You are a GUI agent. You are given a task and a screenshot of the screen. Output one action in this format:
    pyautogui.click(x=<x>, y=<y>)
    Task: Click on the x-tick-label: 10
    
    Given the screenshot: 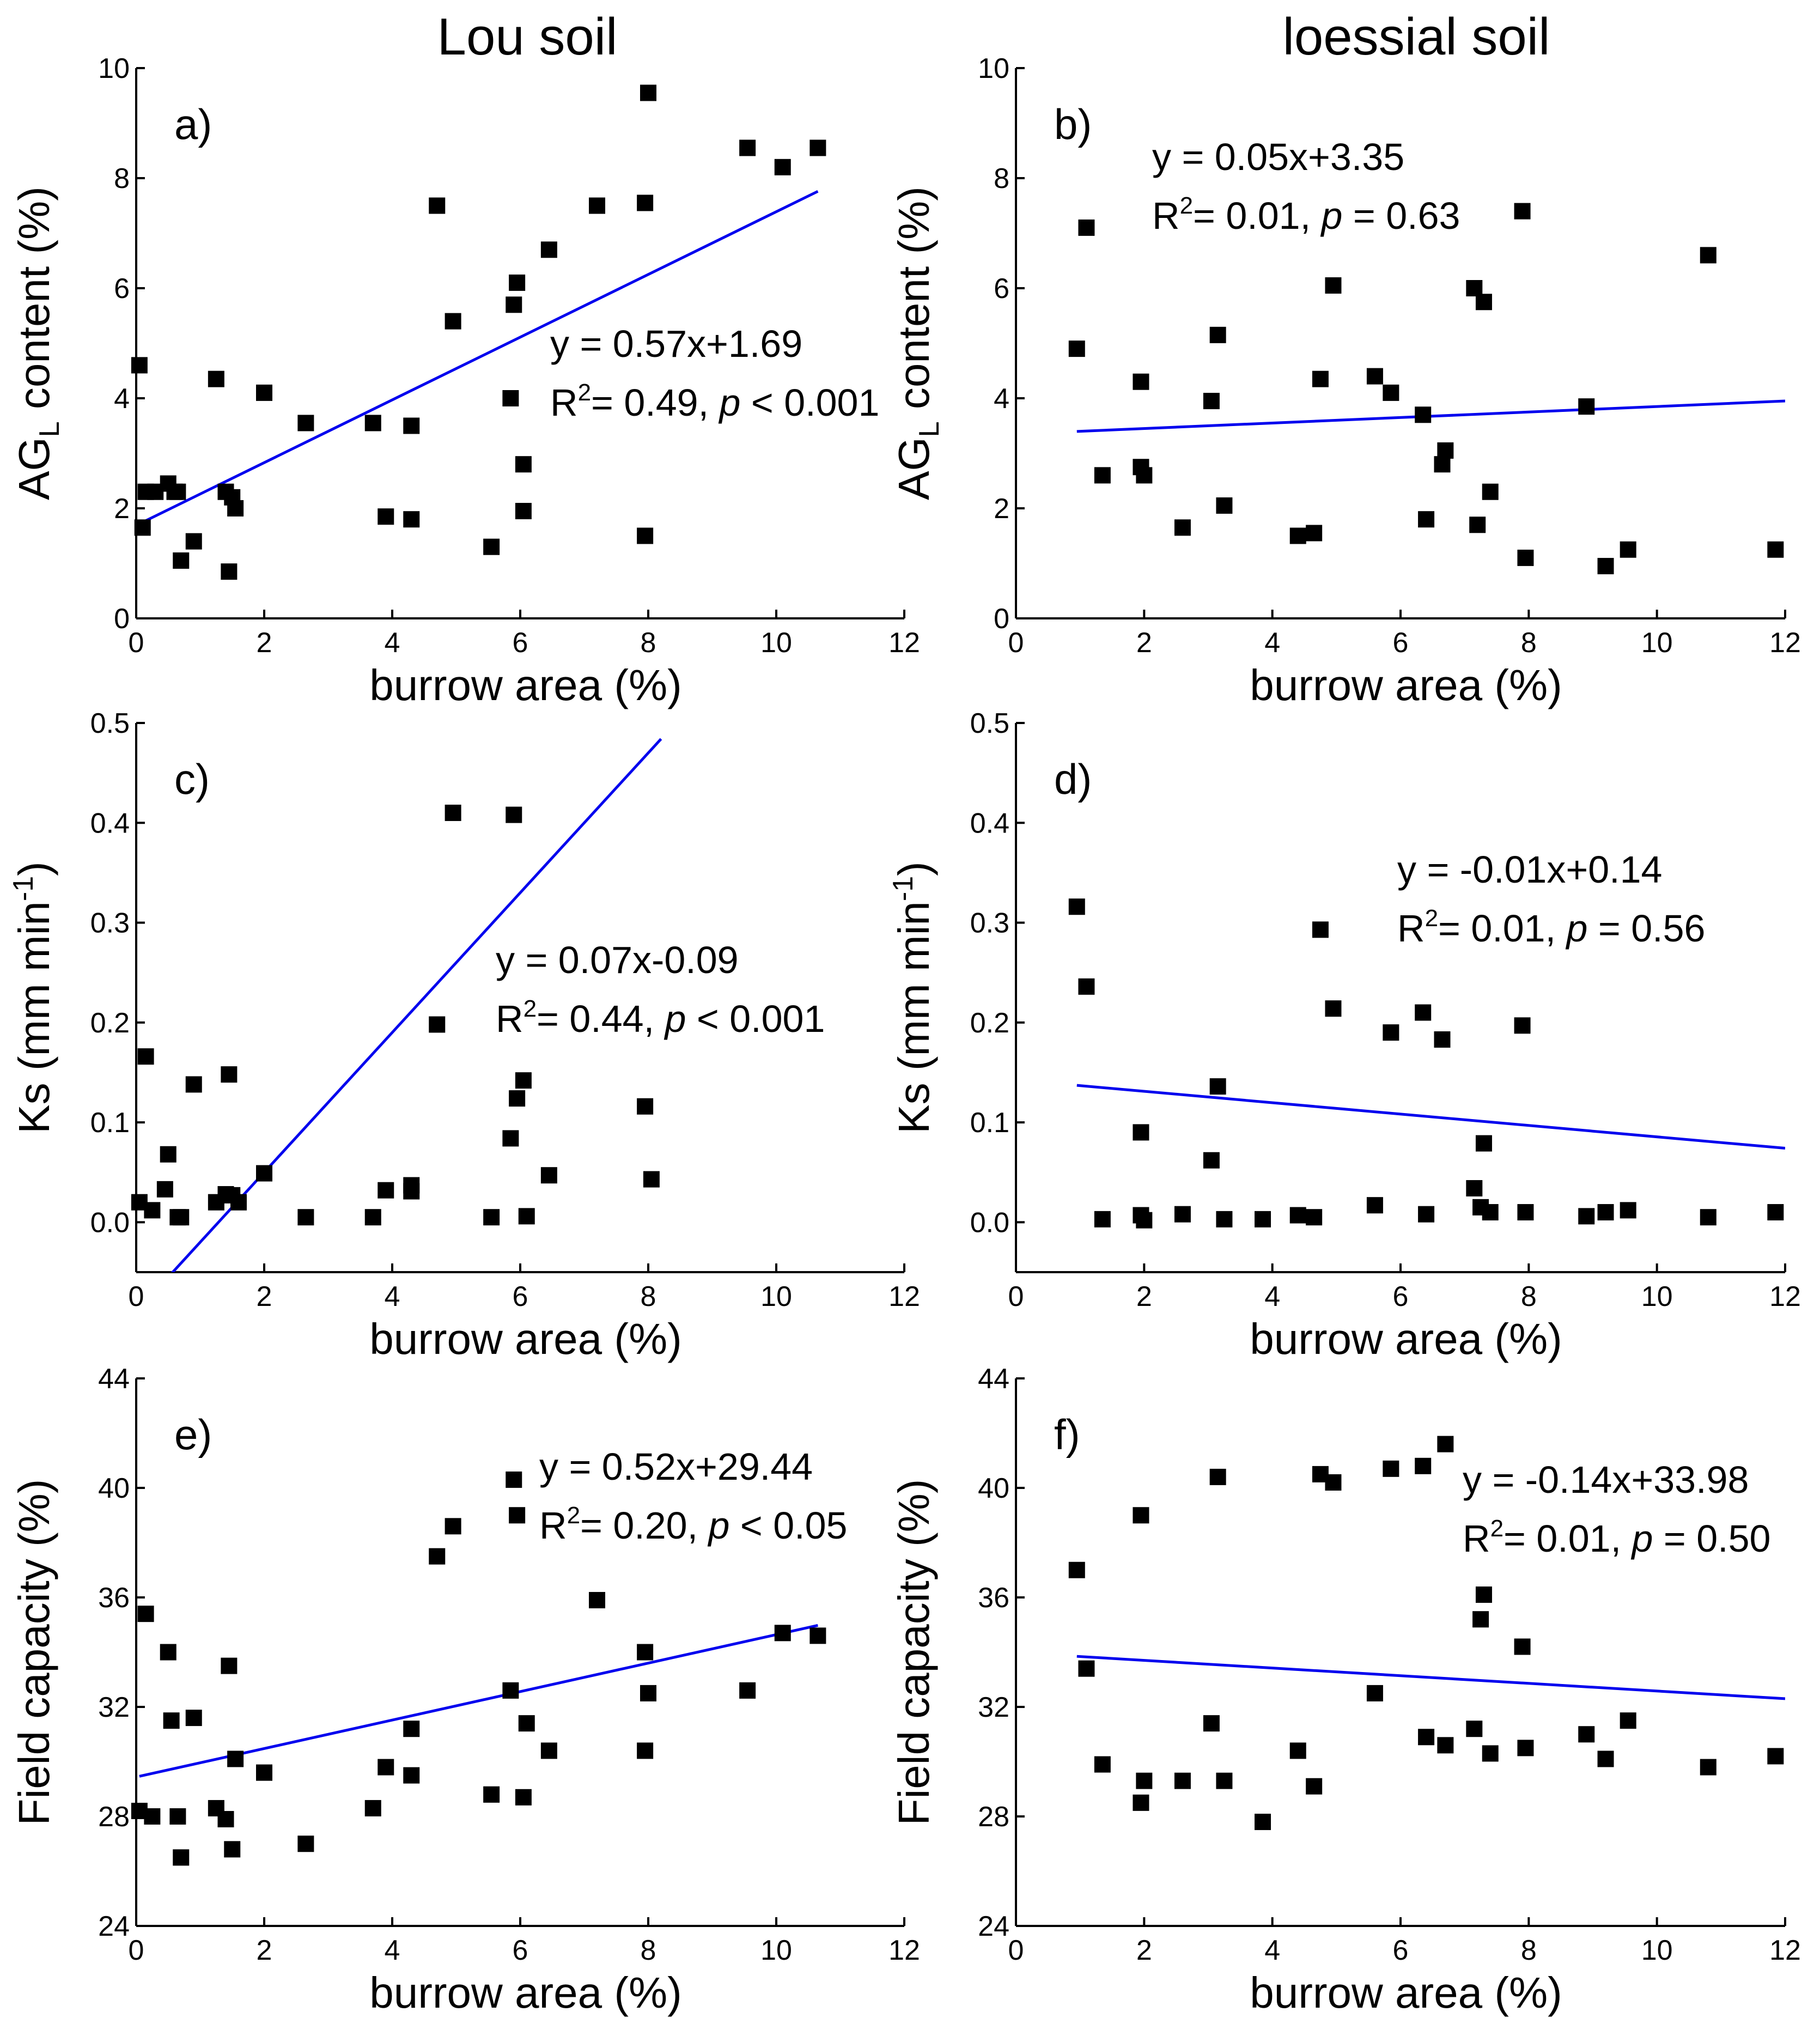 What is the action you would take?
    pyautogui.click(x=776, y=643)
    